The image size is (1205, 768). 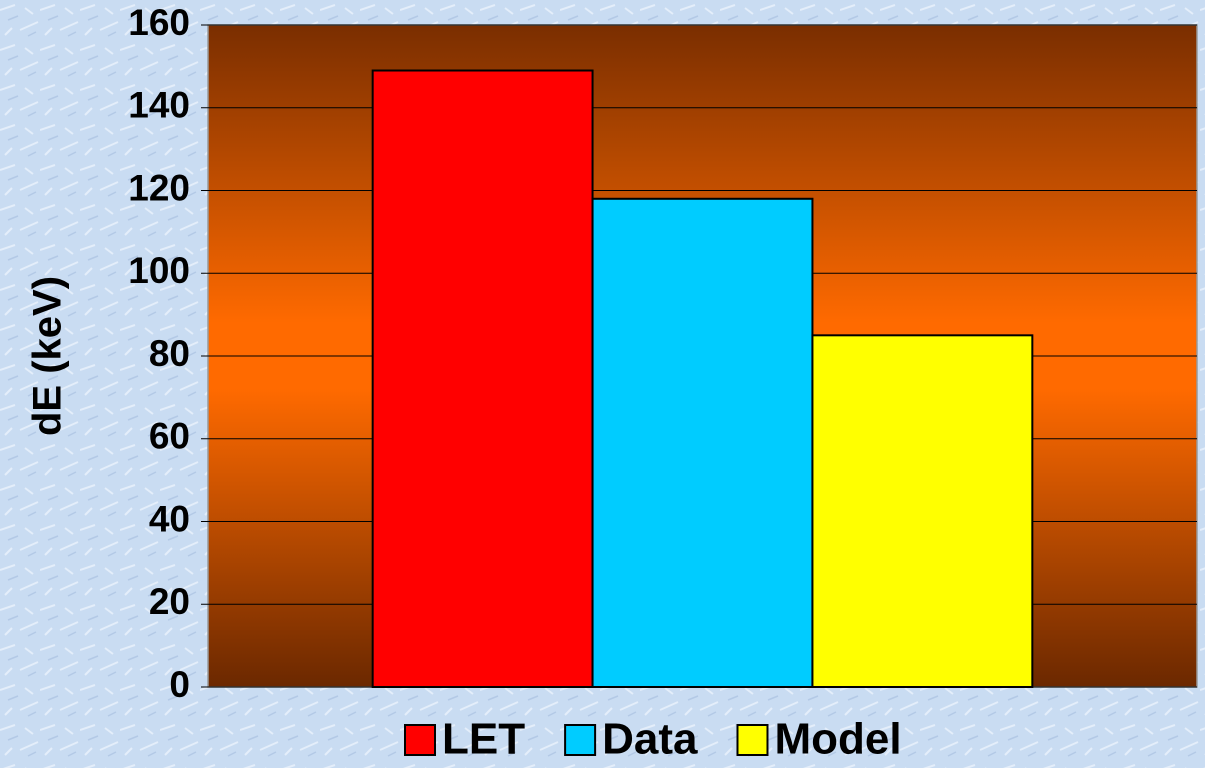 I want to click on y-tick-label: 40, so click(x=169, y=518).